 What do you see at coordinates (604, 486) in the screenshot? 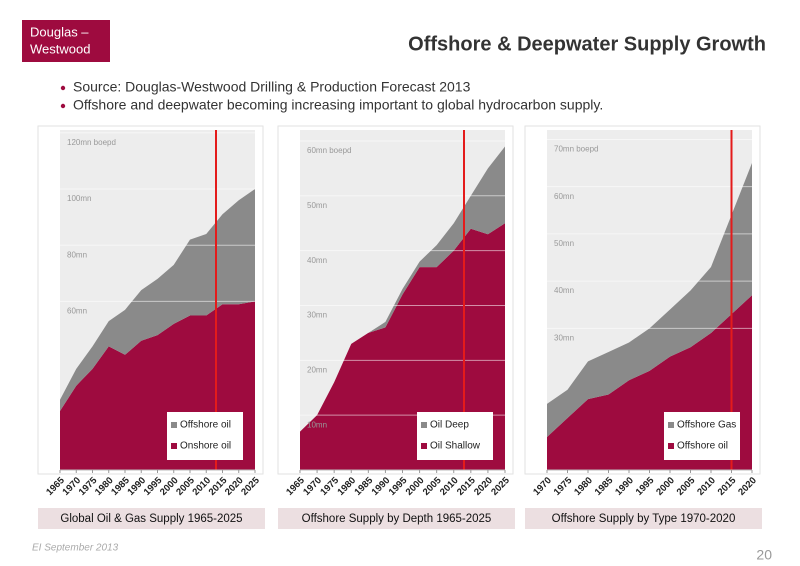
I see `x-tick-label: 1985` at bounding box center [604, 486].